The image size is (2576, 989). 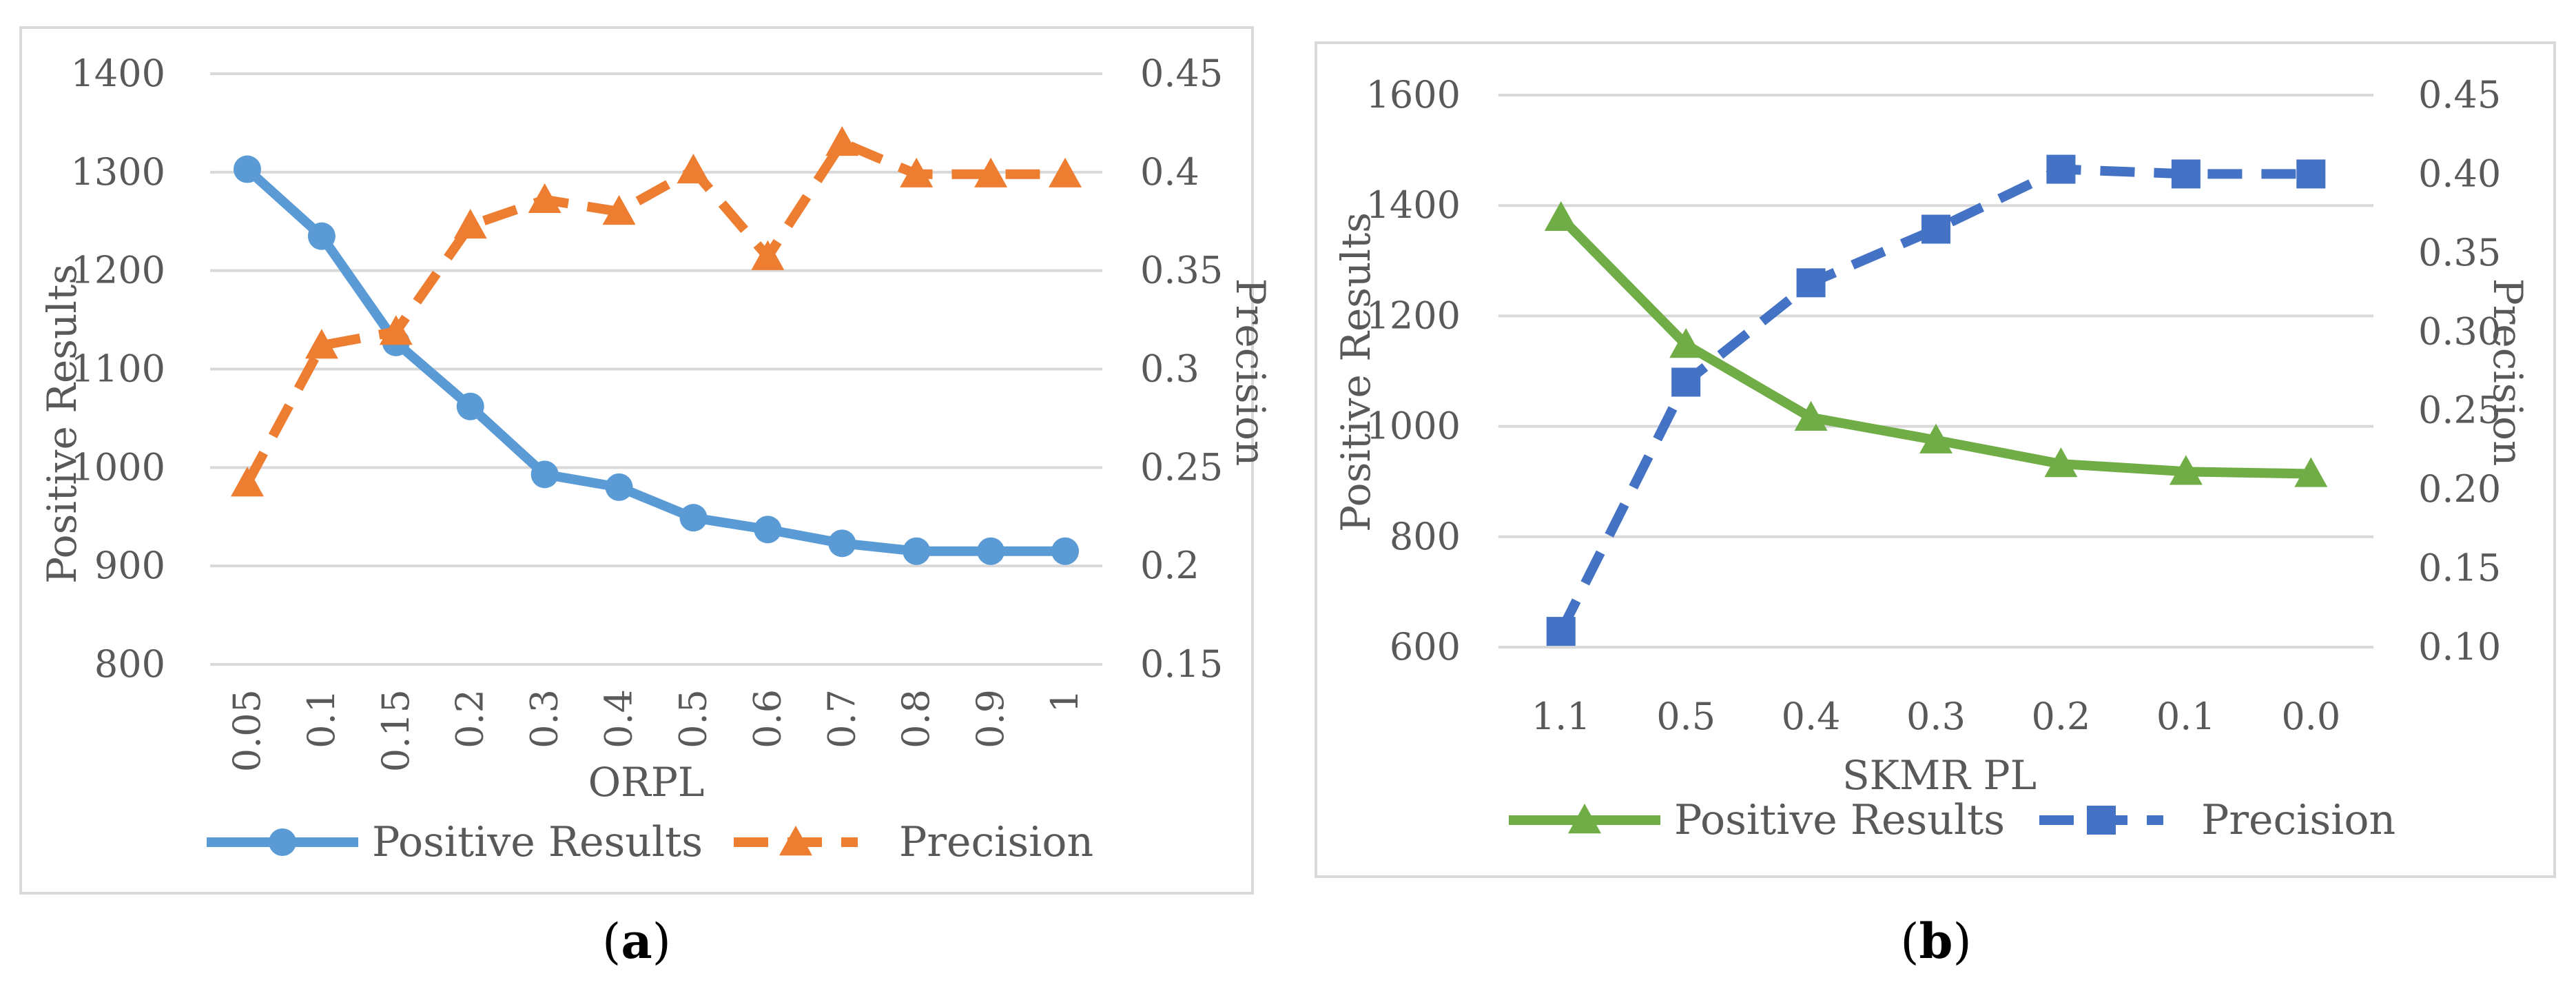 I want to click on panel-b-caption: (b), so click(x=1936, y=941).